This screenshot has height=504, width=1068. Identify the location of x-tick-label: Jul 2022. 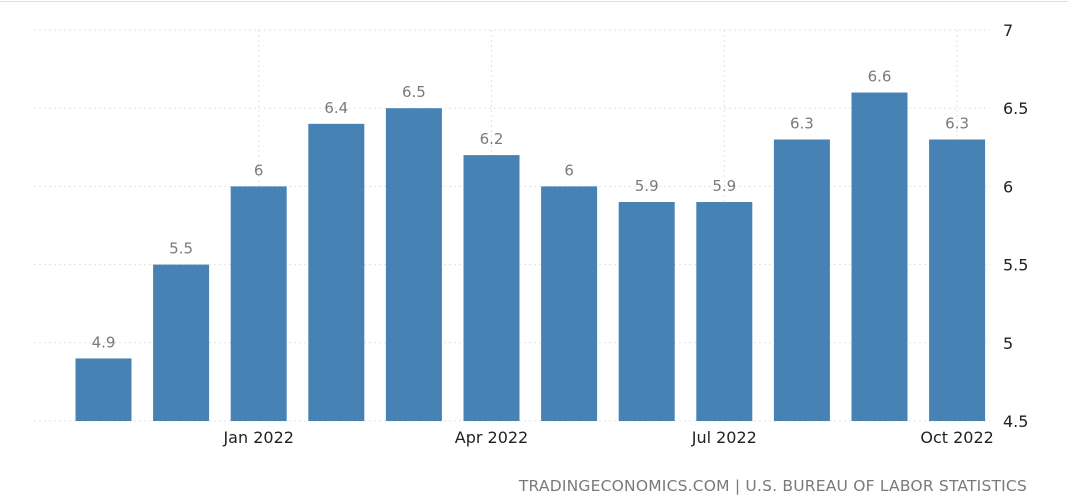
(724, 437).